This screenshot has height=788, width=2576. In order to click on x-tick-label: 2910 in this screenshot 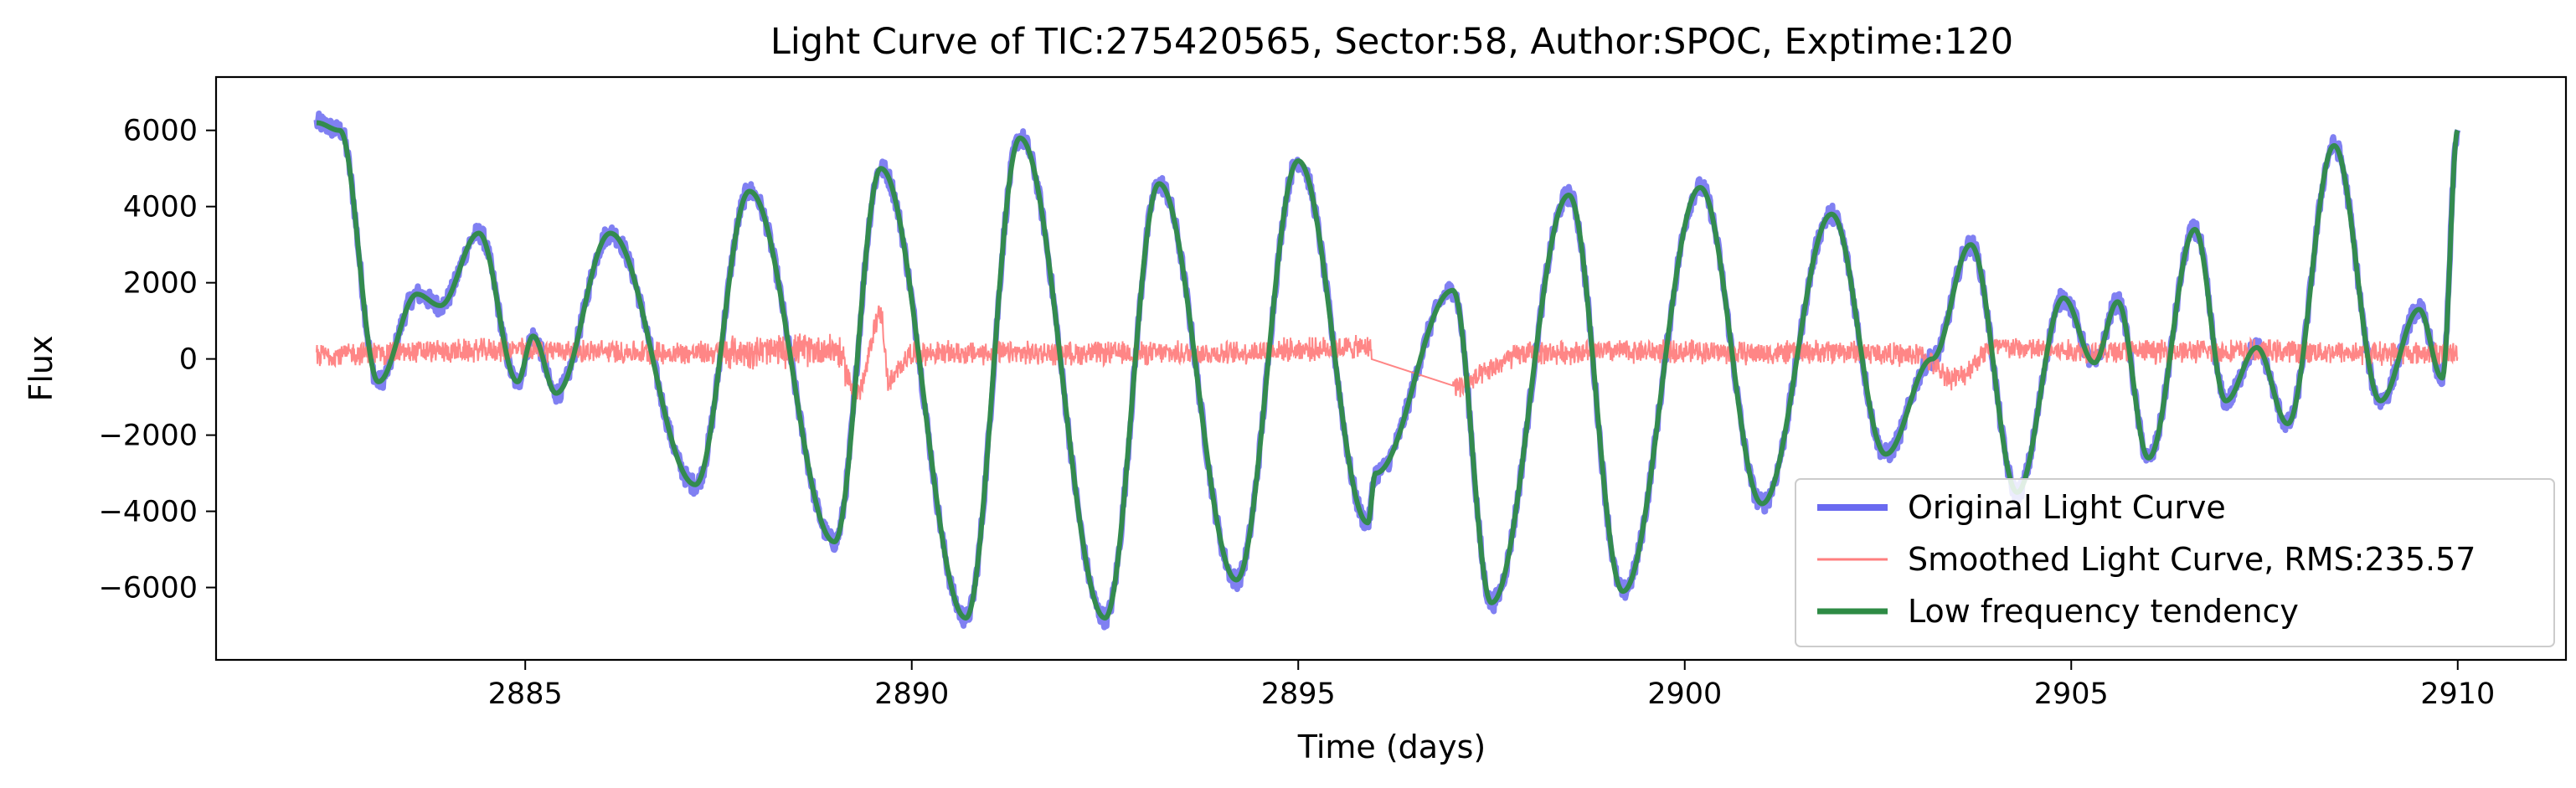, I will do `click(2457, 694)`.